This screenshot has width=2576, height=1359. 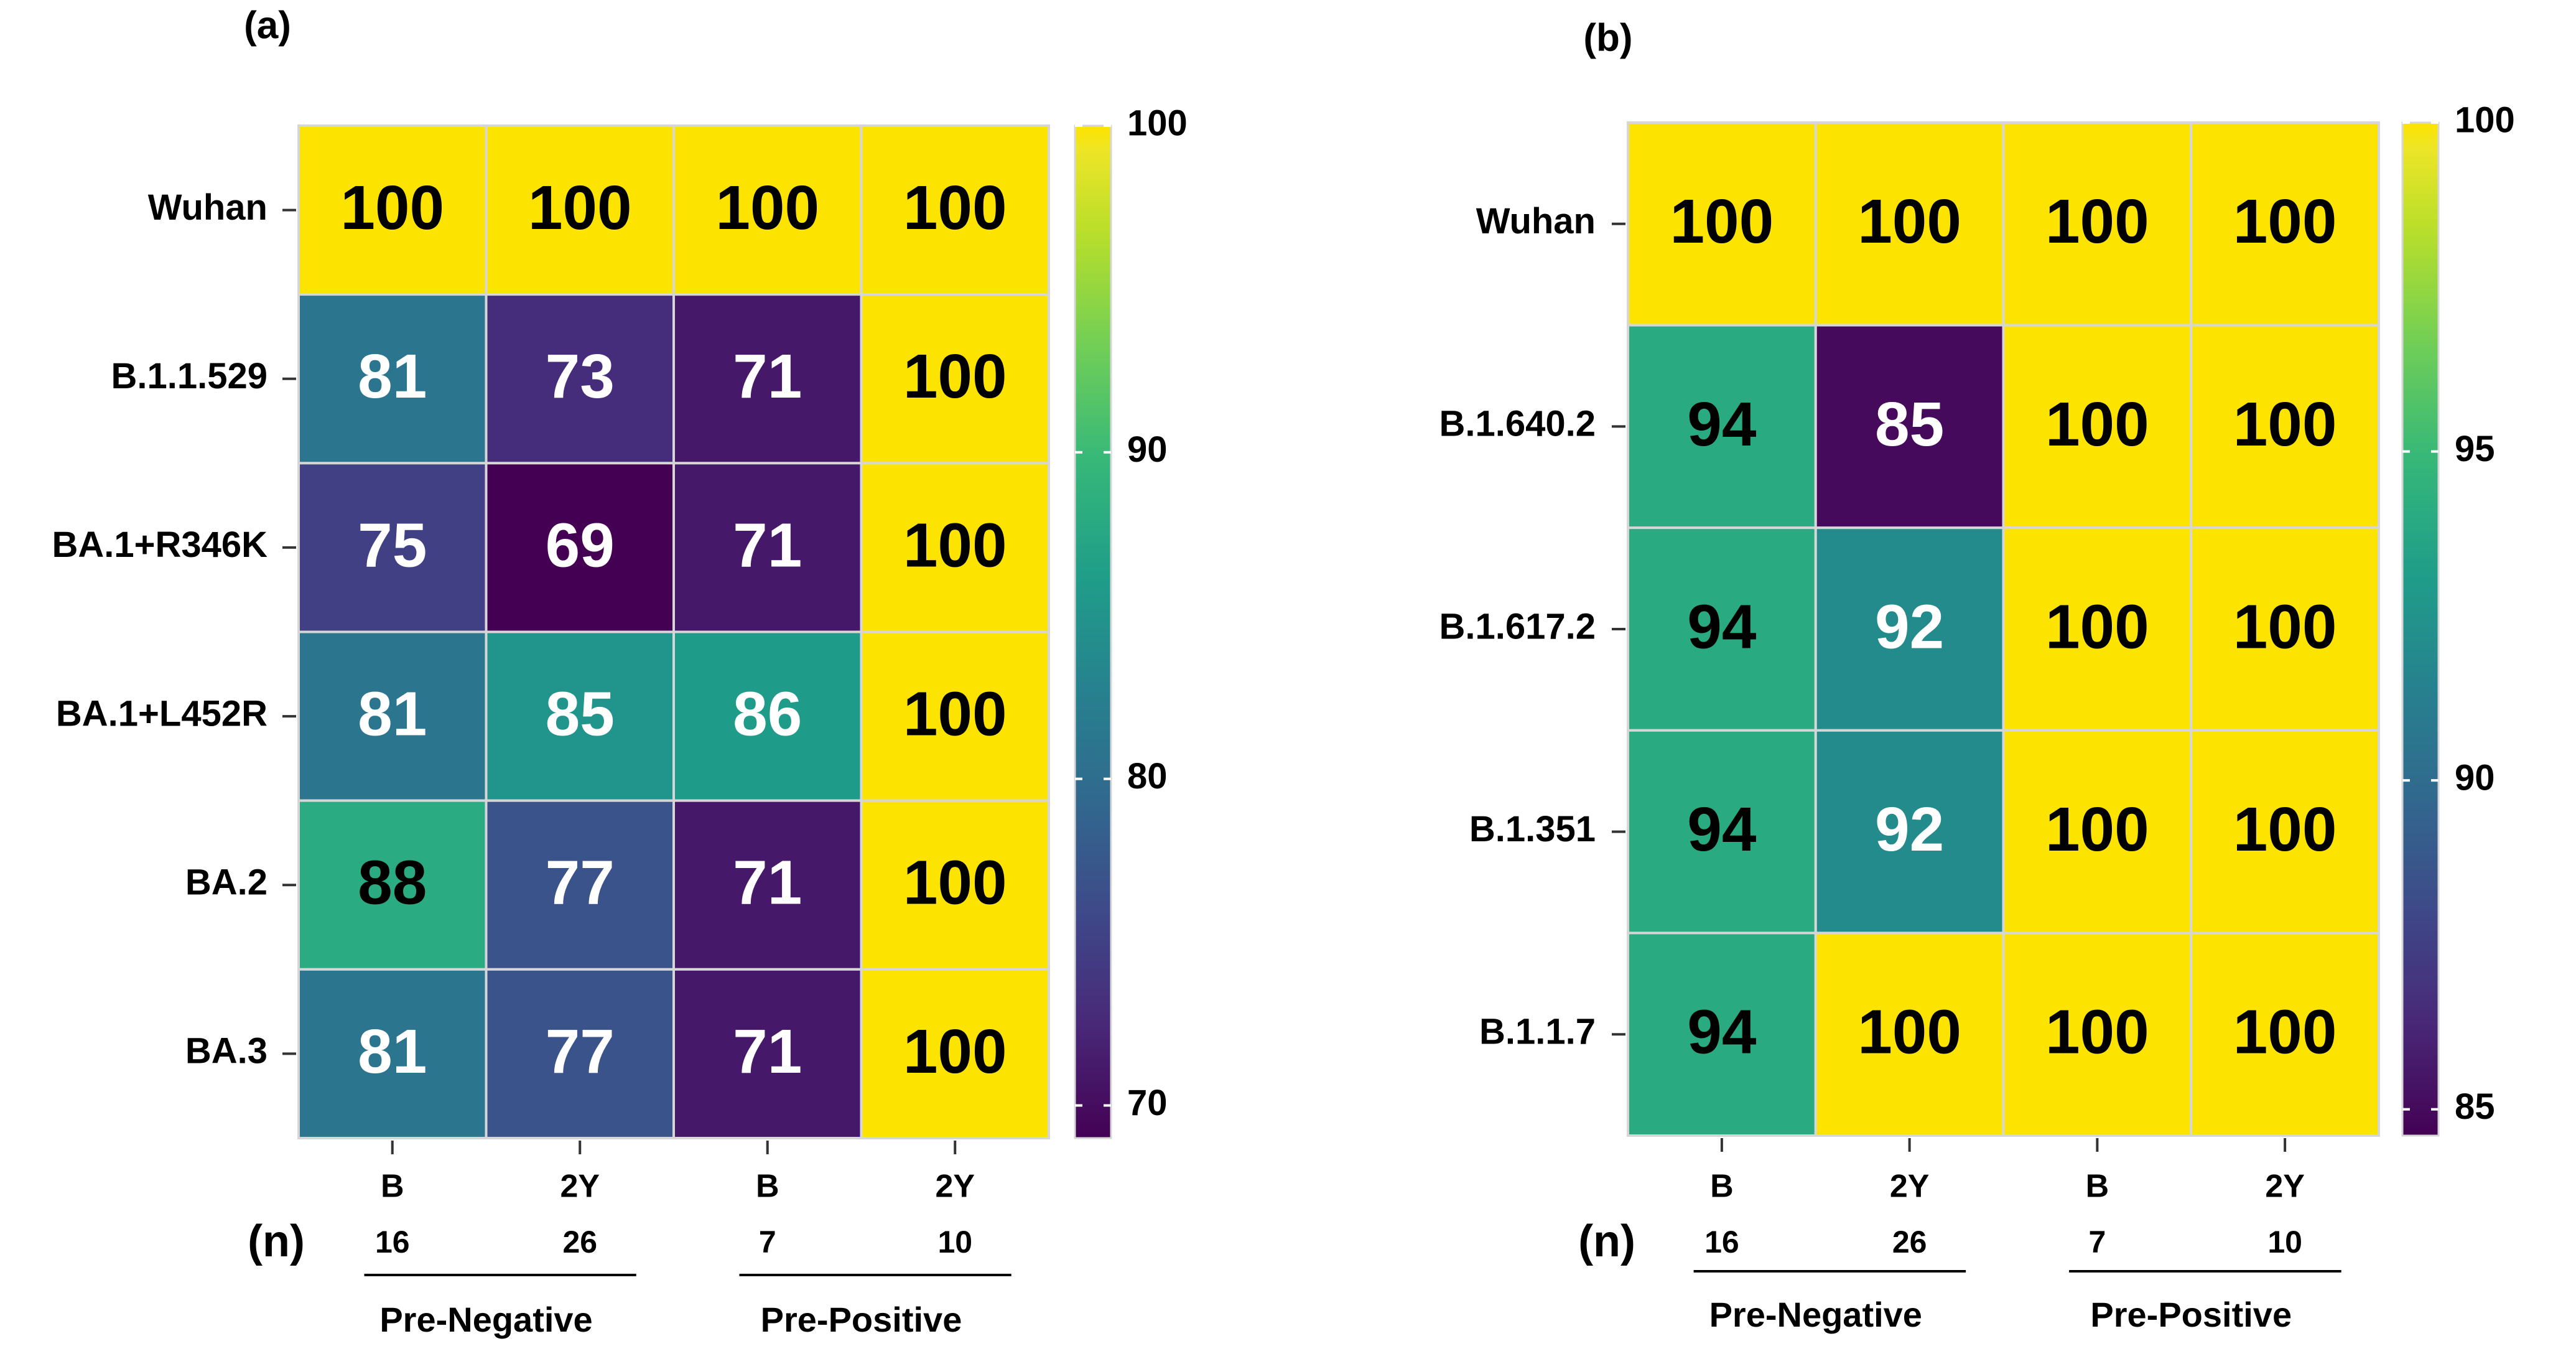 What do you see at coordinates (392, 545) in the screenshot?
I see `cell-value-label: 75` at bounding box center [392, 545].